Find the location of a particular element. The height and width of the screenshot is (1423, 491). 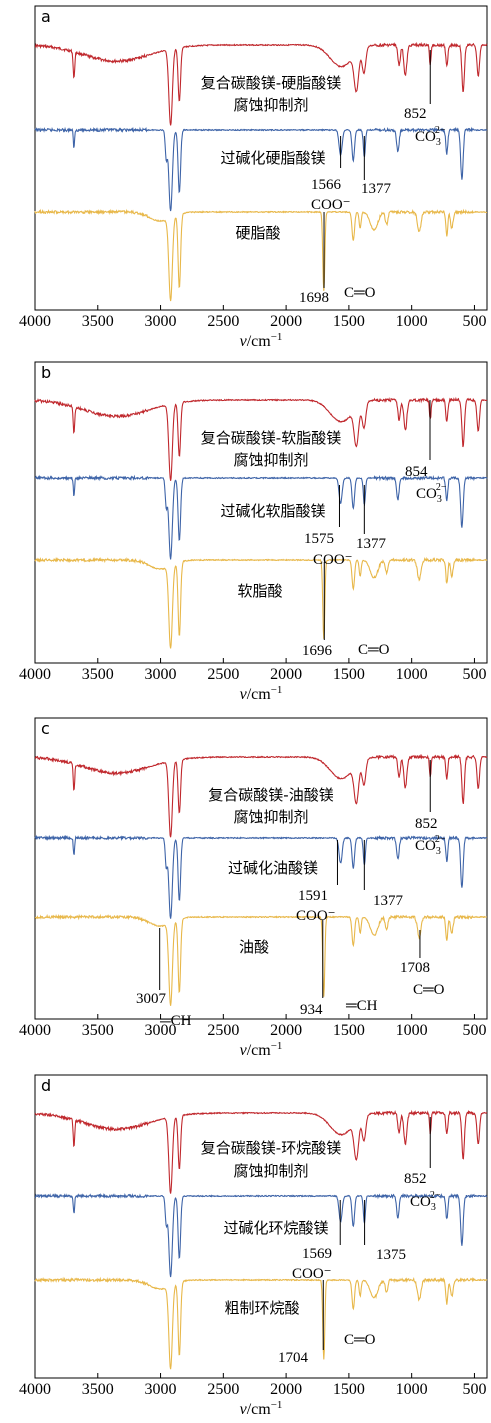

peak-annotation: 1566 is located at coordinates (326, 185).